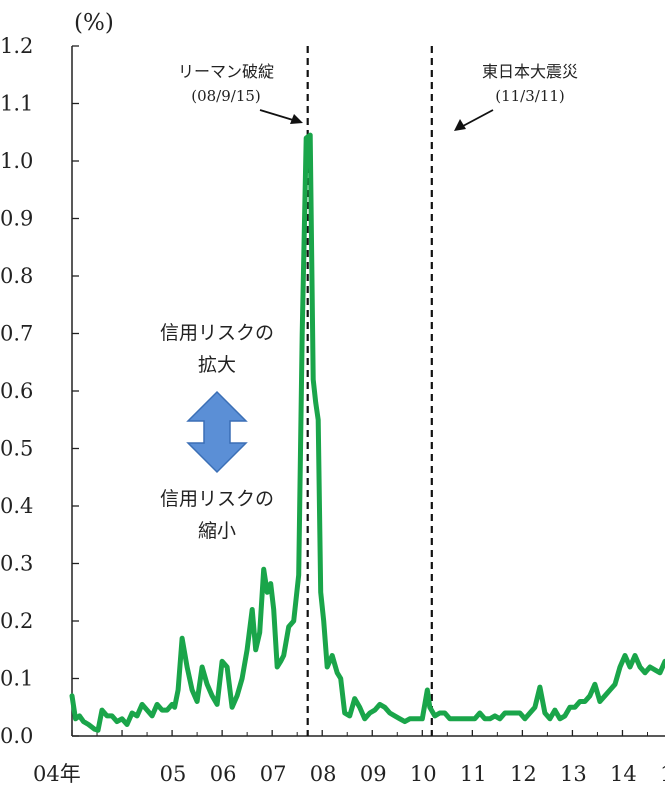  What do you see at coordinates (226, 96) in the screenshot?
I see `lehman-date: (08/9/15)` at bounding box center [226, 96].